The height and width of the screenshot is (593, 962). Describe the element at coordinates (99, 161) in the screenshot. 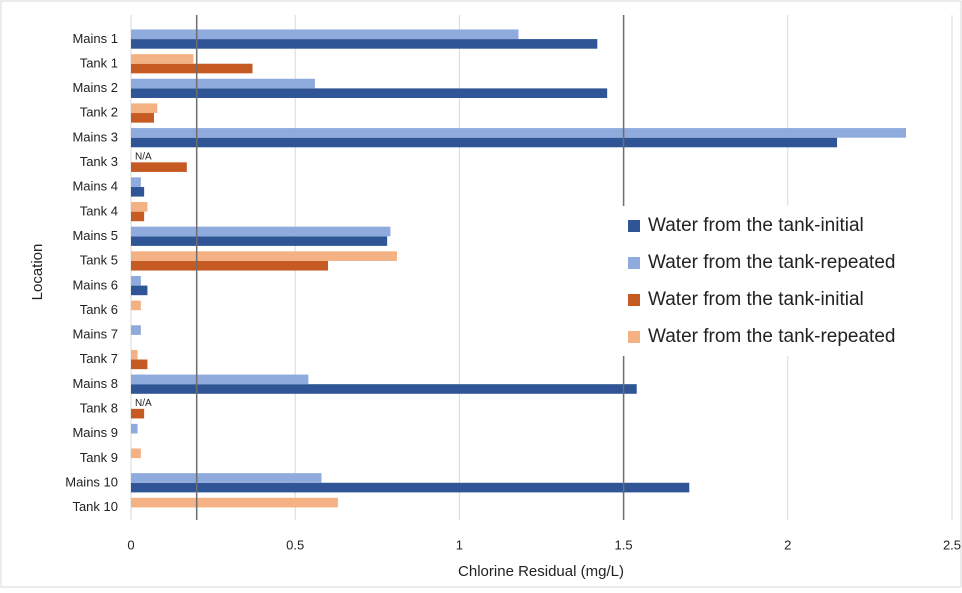

I see `y-tick-label: Tank 3` at that location.